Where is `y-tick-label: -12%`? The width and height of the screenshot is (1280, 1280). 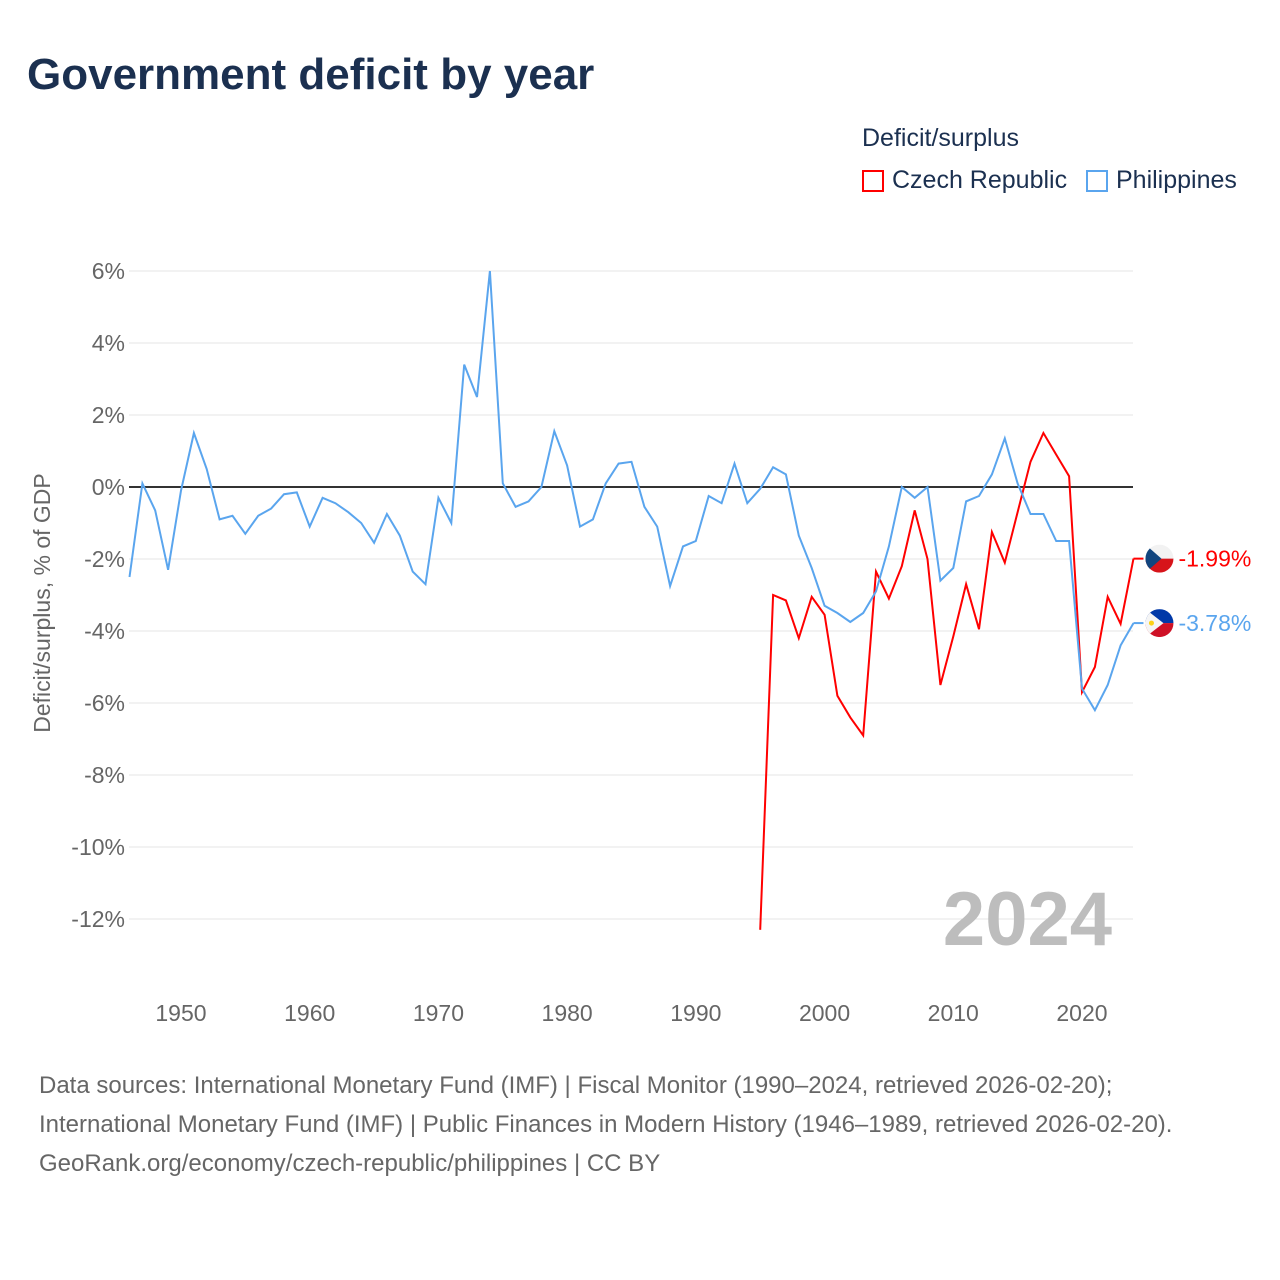
y-tick-label: -12% is located at coordinates (98, 919).